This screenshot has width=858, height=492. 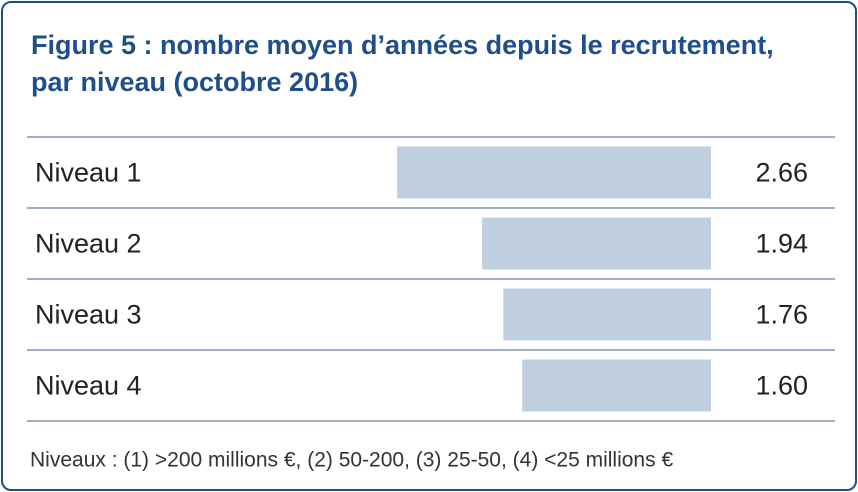 I want to click on category-label: Niveau 4, so click(x=88, y=386).